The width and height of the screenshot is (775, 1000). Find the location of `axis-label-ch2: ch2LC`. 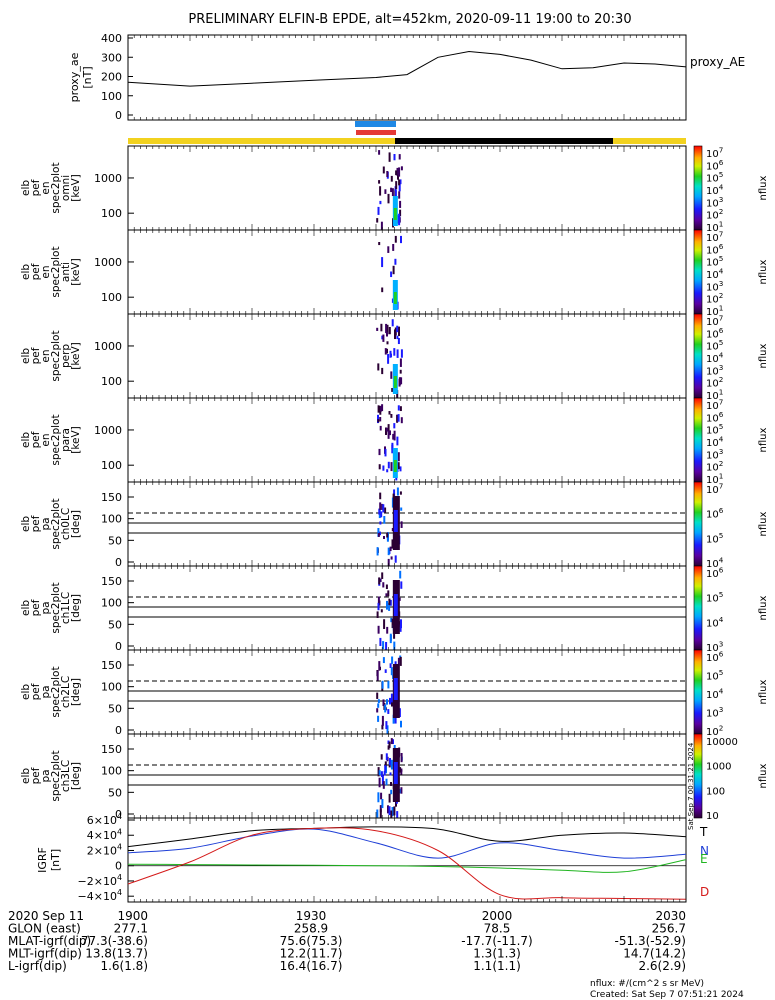

axis-label-ch2: ch2LC is located at coordinates (66, 692).